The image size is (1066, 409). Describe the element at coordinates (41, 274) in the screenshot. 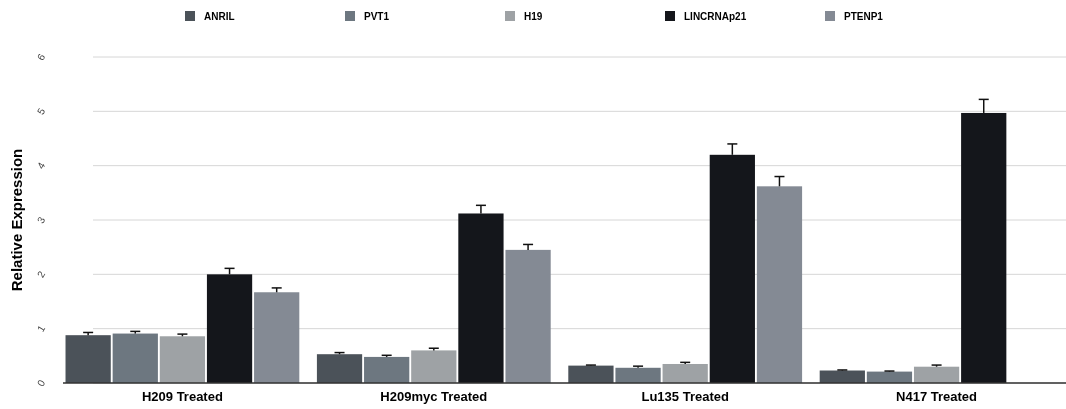

I see `y-tick-label: 2` at that location.